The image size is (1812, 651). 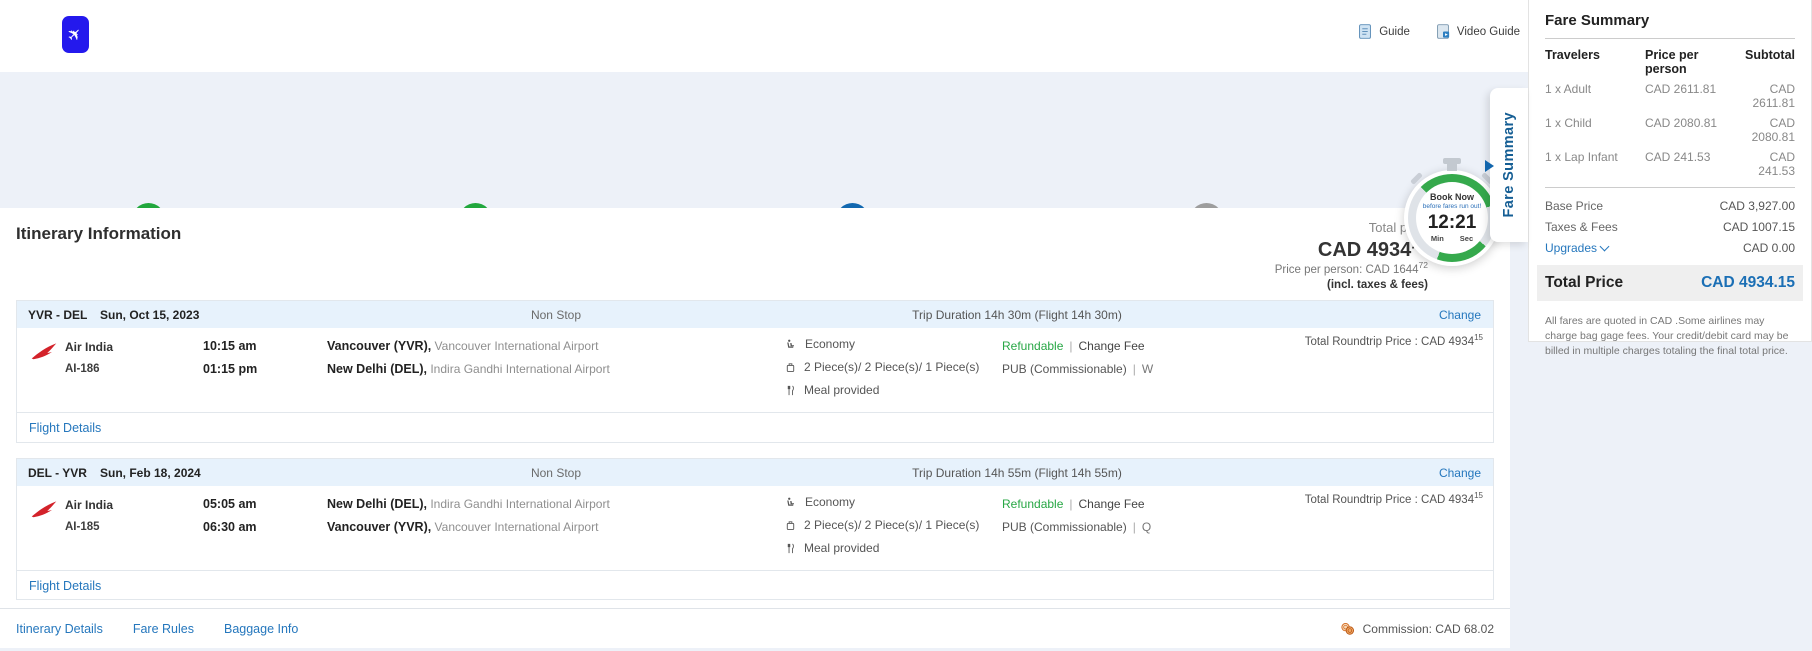 What do you see at coordinates (1581, 226) in the screenshot?
I see `taxes-label: Taxes & Fees` at bounding box center [1581, 226].